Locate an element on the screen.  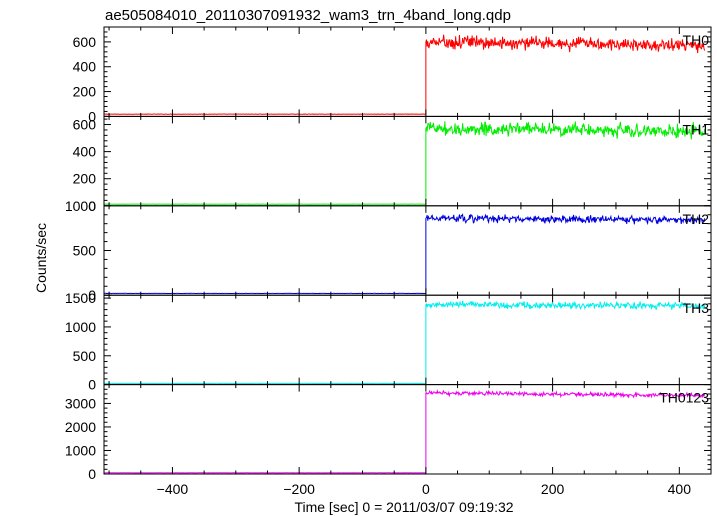
panel-label-th1: TH1 is located at coordinates (696, 129).